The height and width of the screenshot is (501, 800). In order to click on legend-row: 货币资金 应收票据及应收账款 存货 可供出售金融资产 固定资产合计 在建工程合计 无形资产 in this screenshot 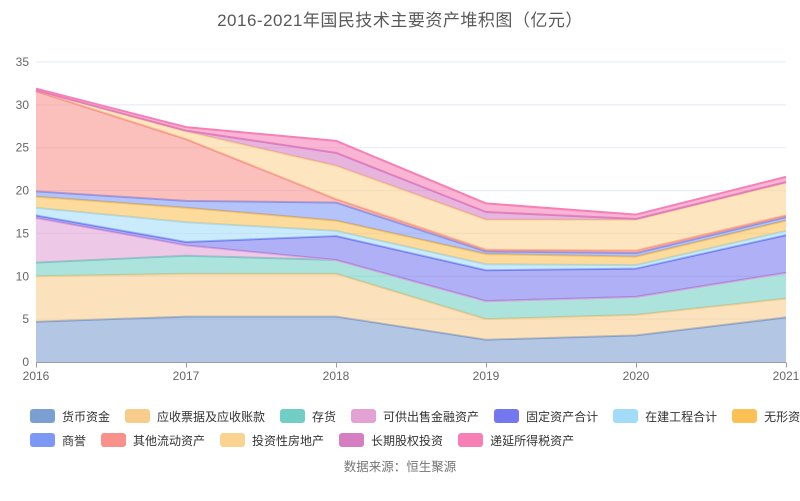, I will do `click(415, 416)`.